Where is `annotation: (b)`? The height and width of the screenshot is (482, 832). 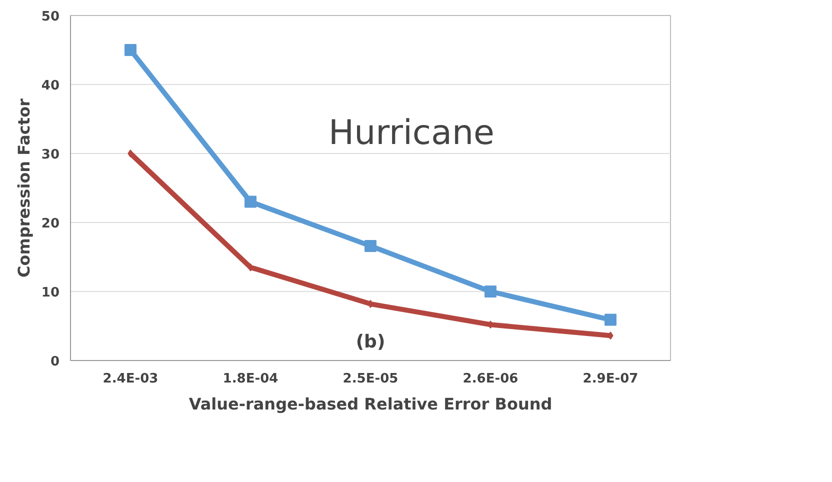
annotation: (b) is located at coordinates (371, 342).